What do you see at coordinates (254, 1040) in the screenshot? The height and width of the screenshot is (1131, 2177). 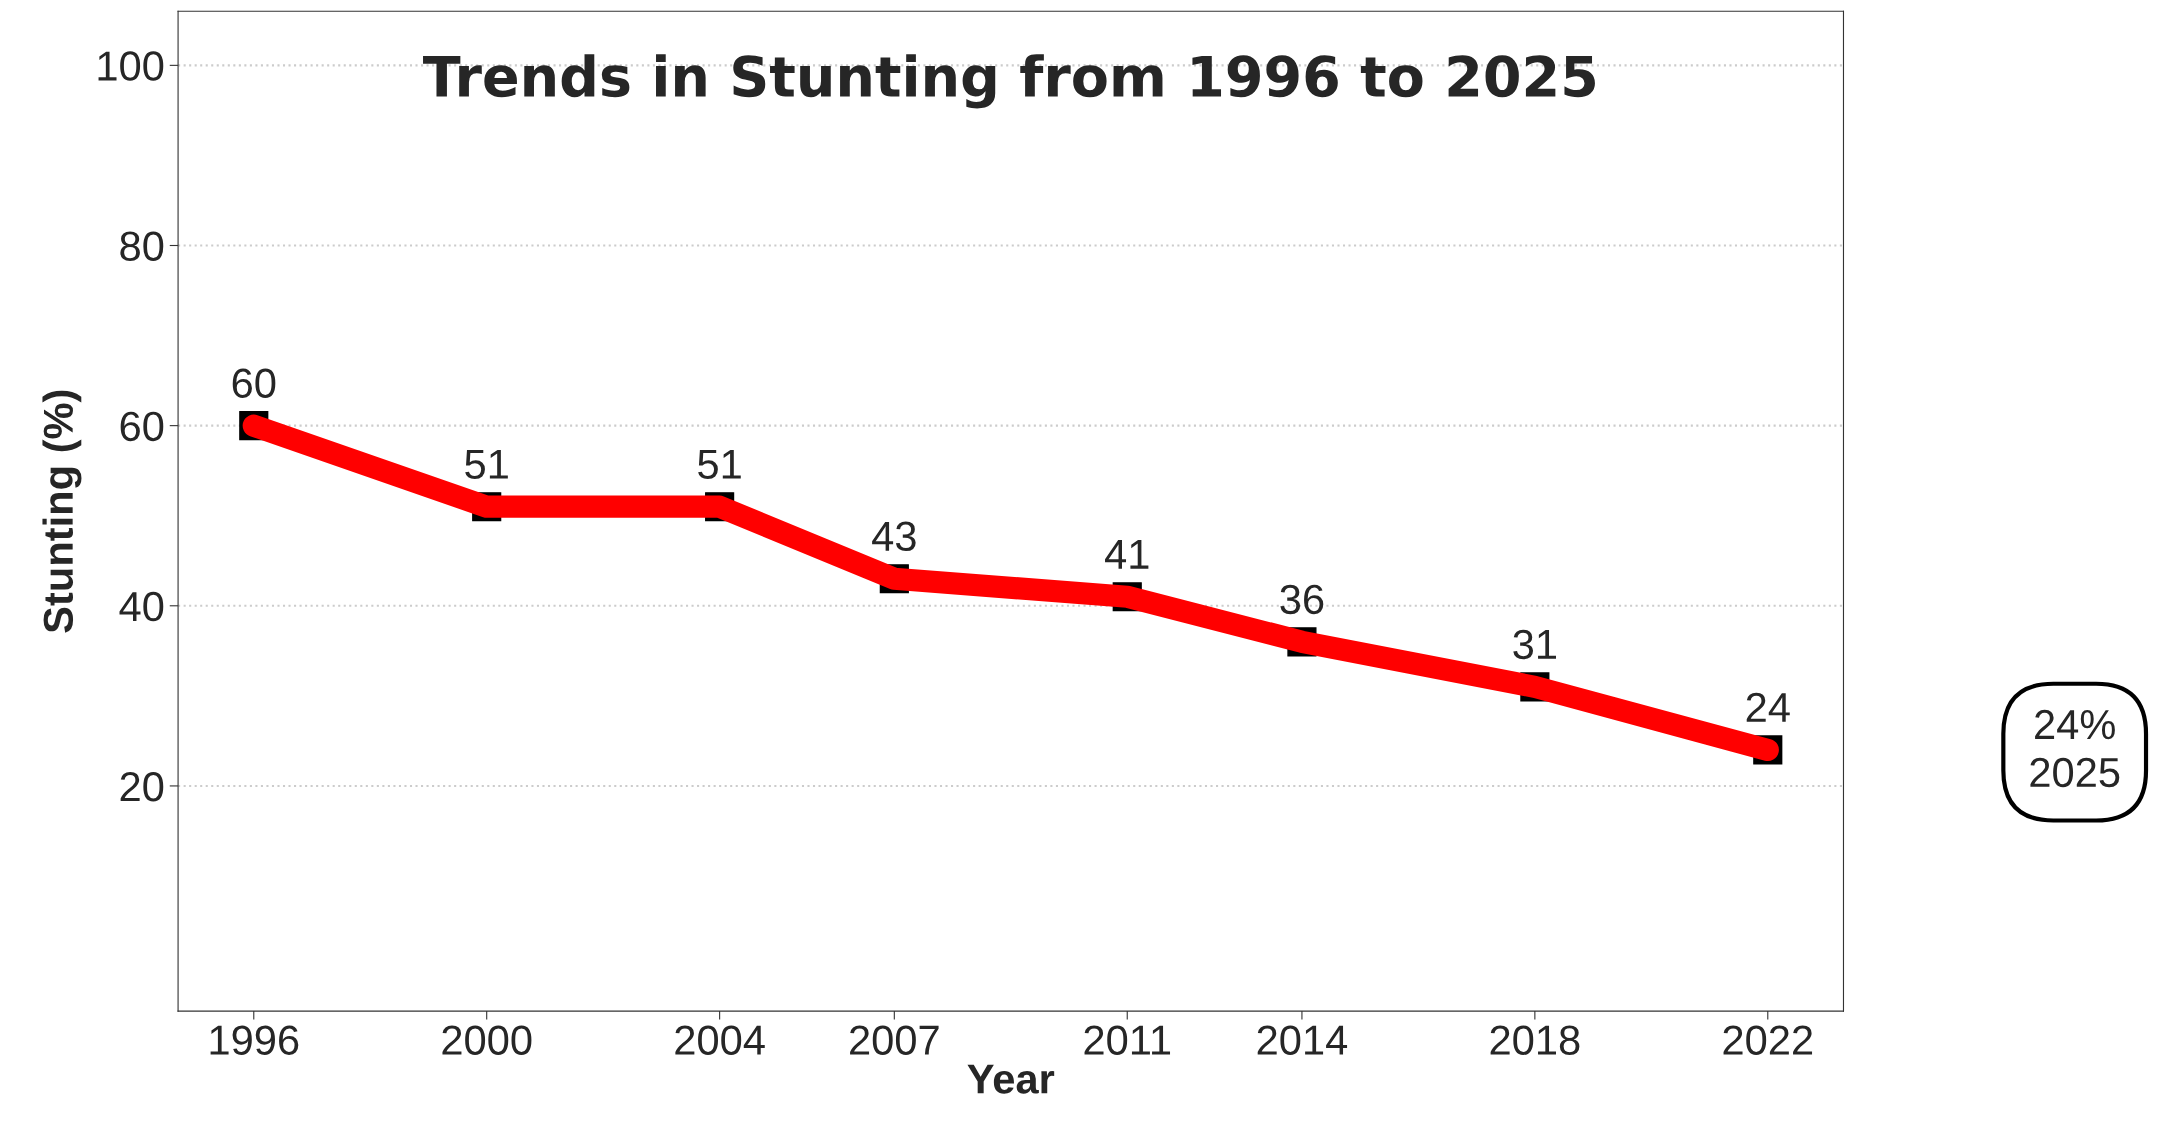 I see `x-tick-label: 1996` at bounding box center [254, 1040].